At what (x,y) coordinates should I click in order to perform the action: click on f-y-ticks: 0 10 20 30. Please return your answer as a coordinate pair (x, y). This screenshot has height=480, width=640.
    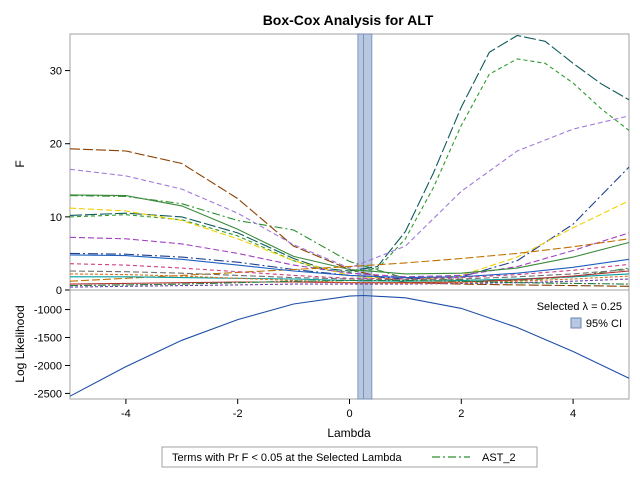
    Looking at the image, I should click on (60, 181).